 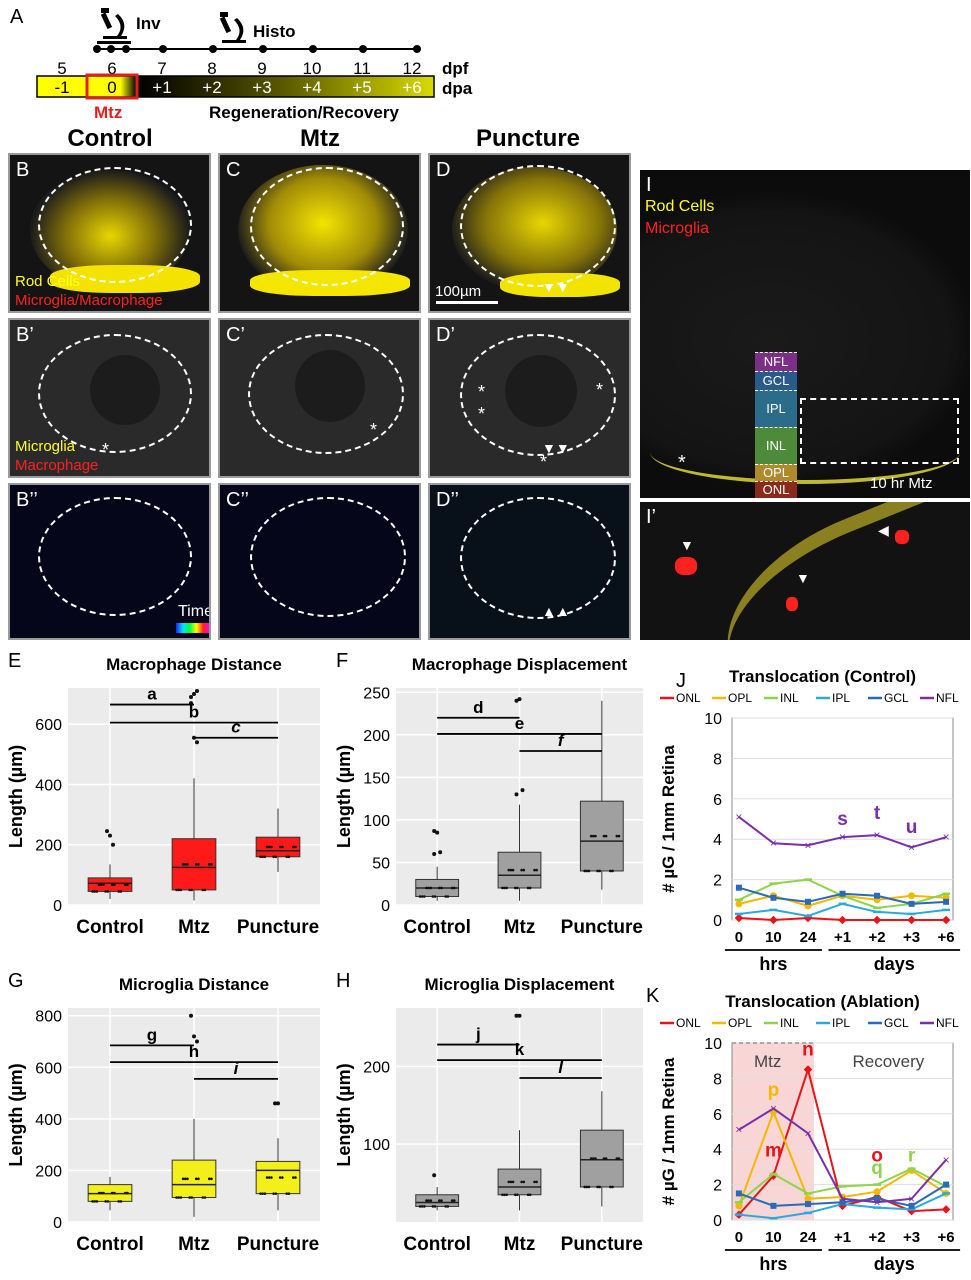 I want to click on x-tick-label: +6, so click(x=946, y=1237).